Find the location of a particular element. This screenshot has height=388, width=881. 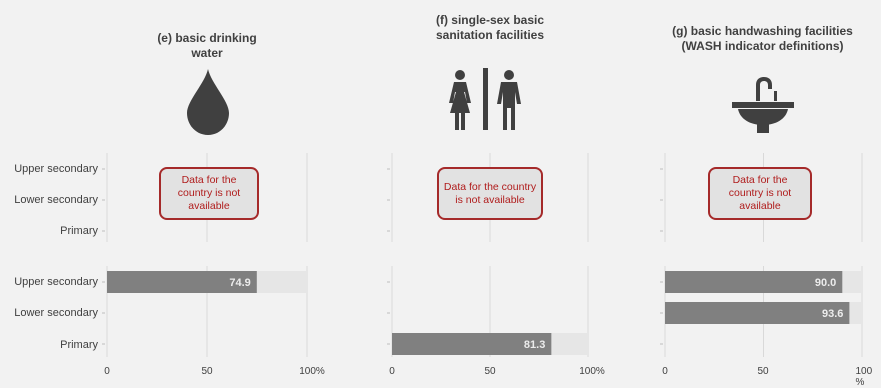

not-available-box-f: Data for the country is not available is located at coordinates (490, 193).